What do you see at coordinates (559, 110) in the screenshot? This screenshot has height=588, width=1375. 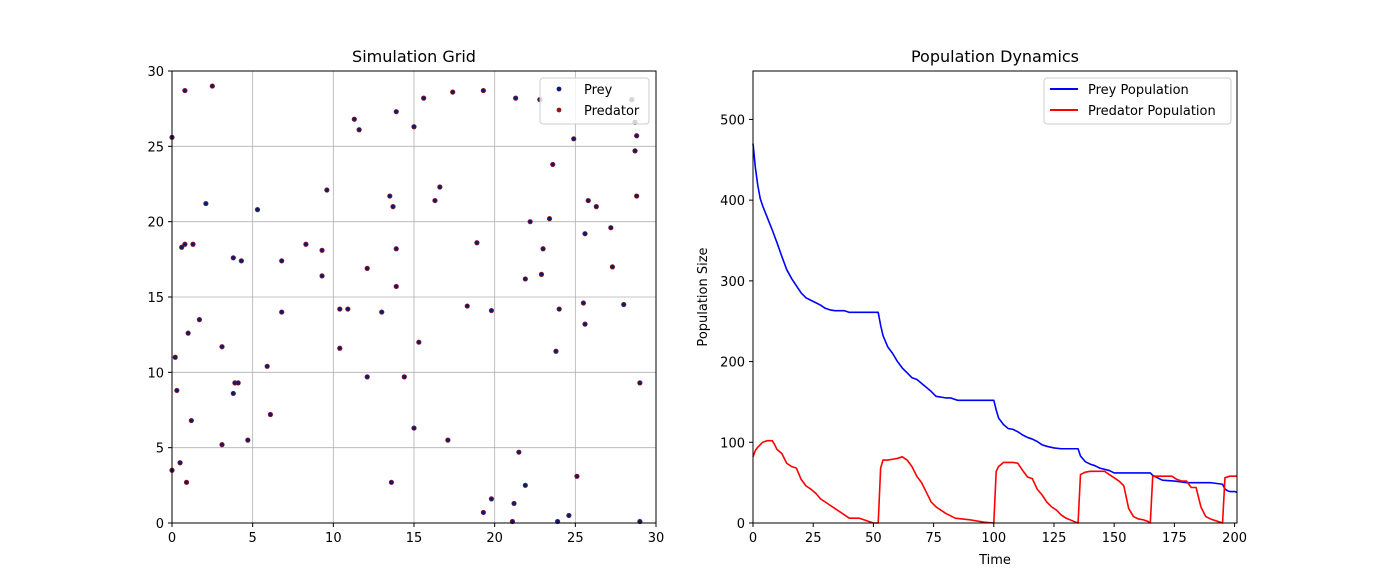 I see `legend-marker-predator` at bounding box center [559, 110].